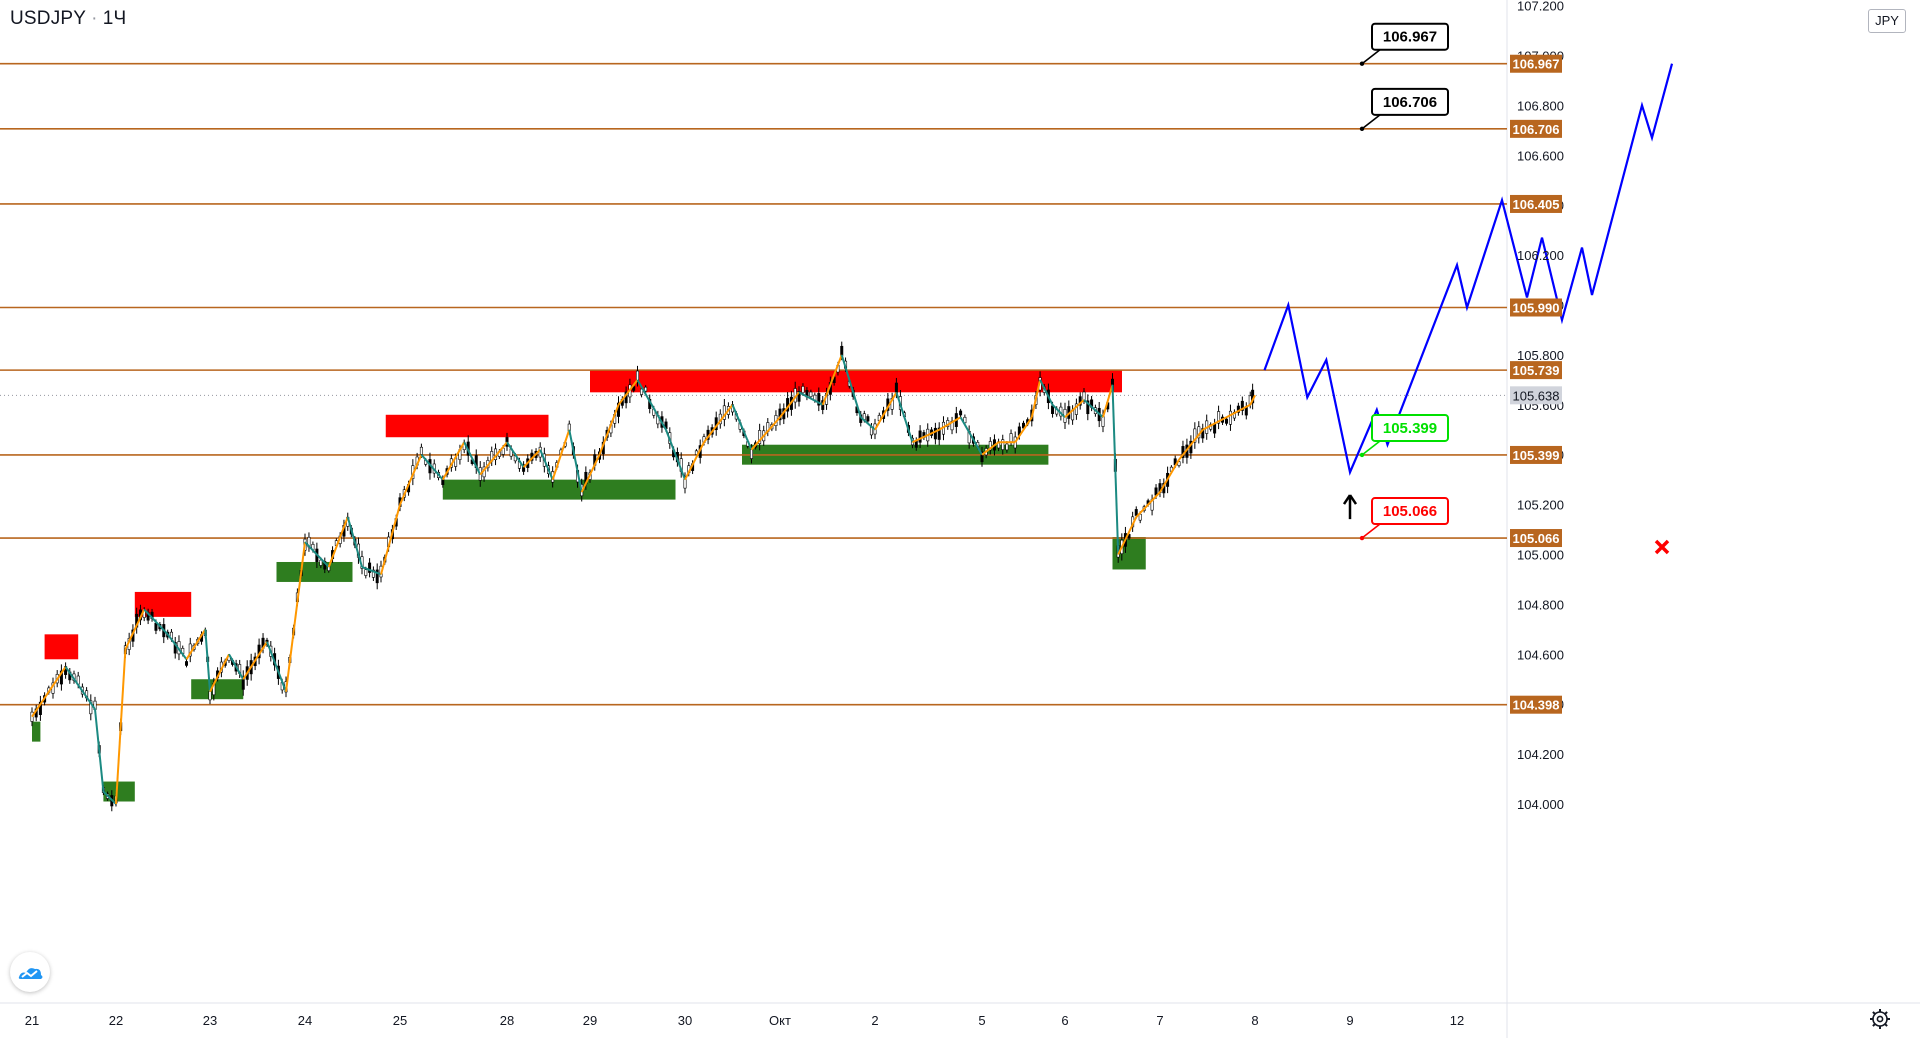 The image size is (1920, 1038). I want to click on y-tick-label: 104.800, so click(1540, 604).